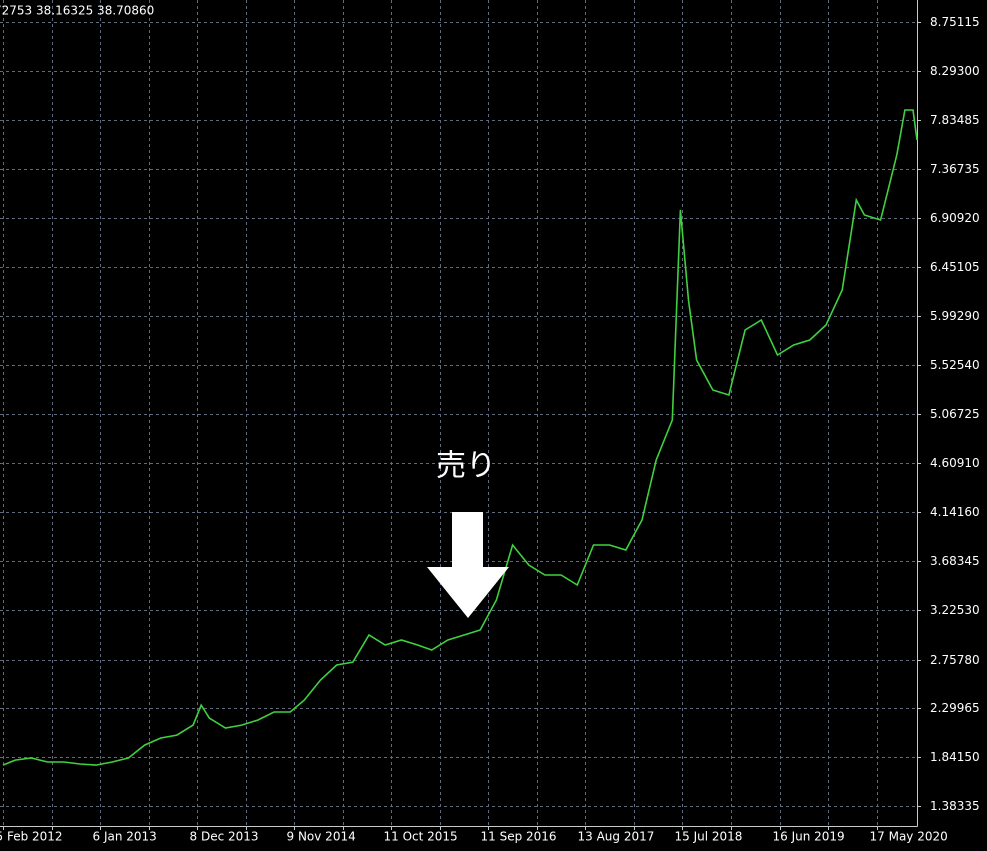 The height and width of the screenshot is (851, 987). What do you see at coordinates (125, 837) in the screenshot?
I see `x-tick-label: 6 Jan 2013` at bounding box center [125, 837].